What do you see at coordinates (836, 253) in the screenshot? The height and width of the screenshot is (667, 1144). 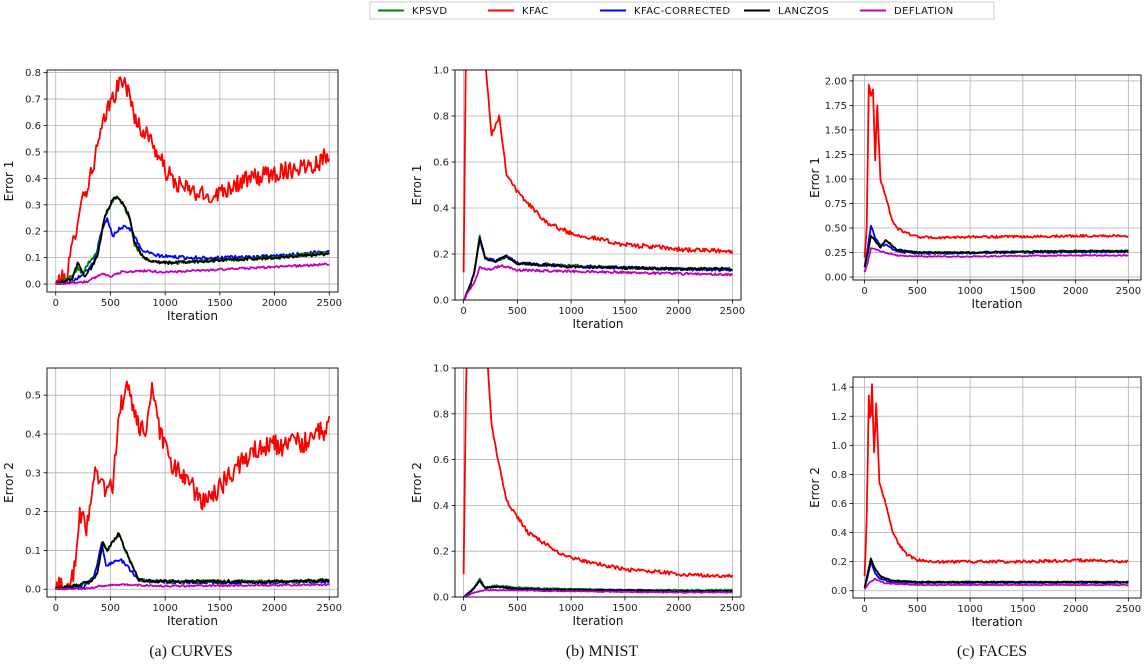 I see `y-tick-label: 0.25` at bounding box center [836, 253].